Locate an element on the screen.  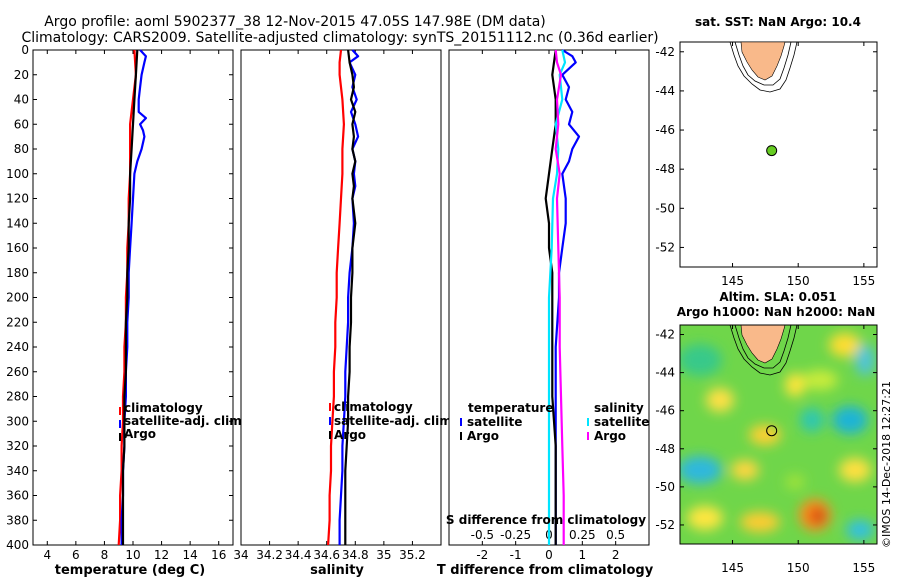
legend-label-satellite-adj: satellite-adj. clim. is located at coordinates (185, 421).